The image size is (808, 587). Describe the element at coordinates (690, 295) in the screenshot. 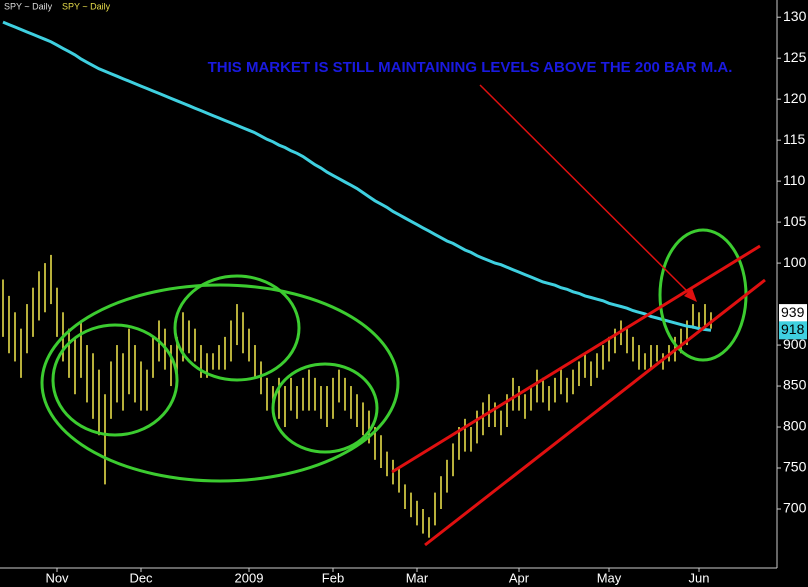

I see `arrow-head` at that location.